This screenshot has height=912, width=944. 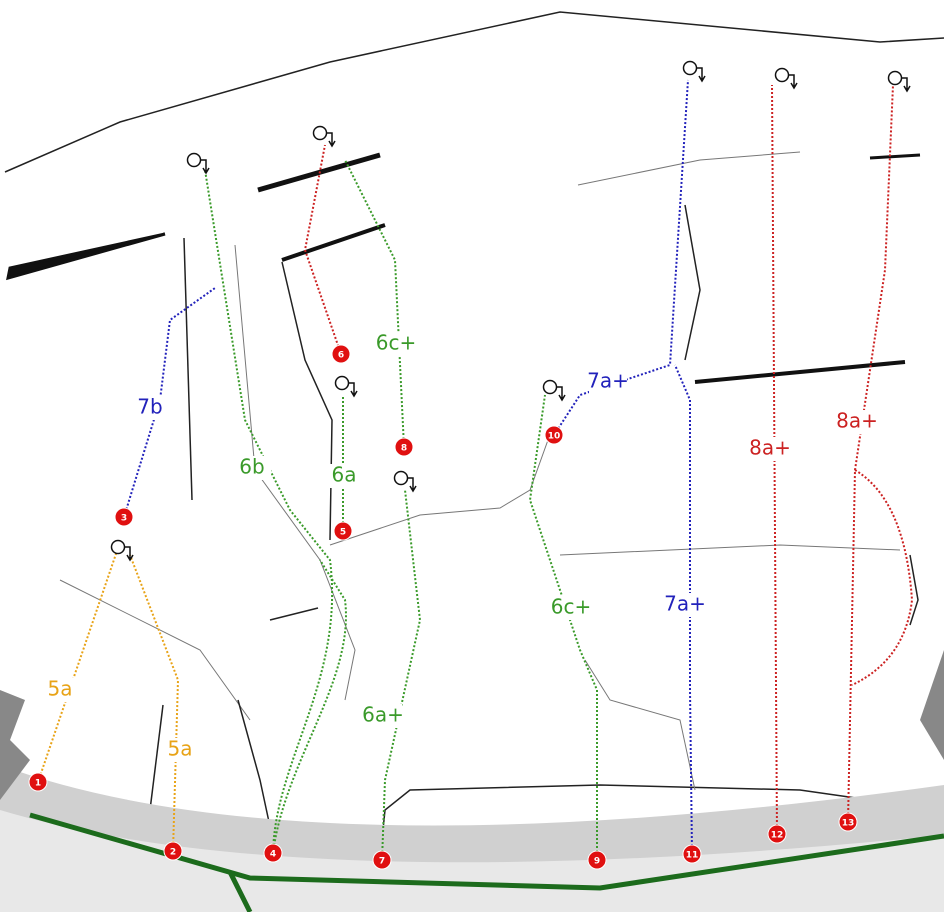 I want to click on route-number: 11, so click(x=692, y=856).